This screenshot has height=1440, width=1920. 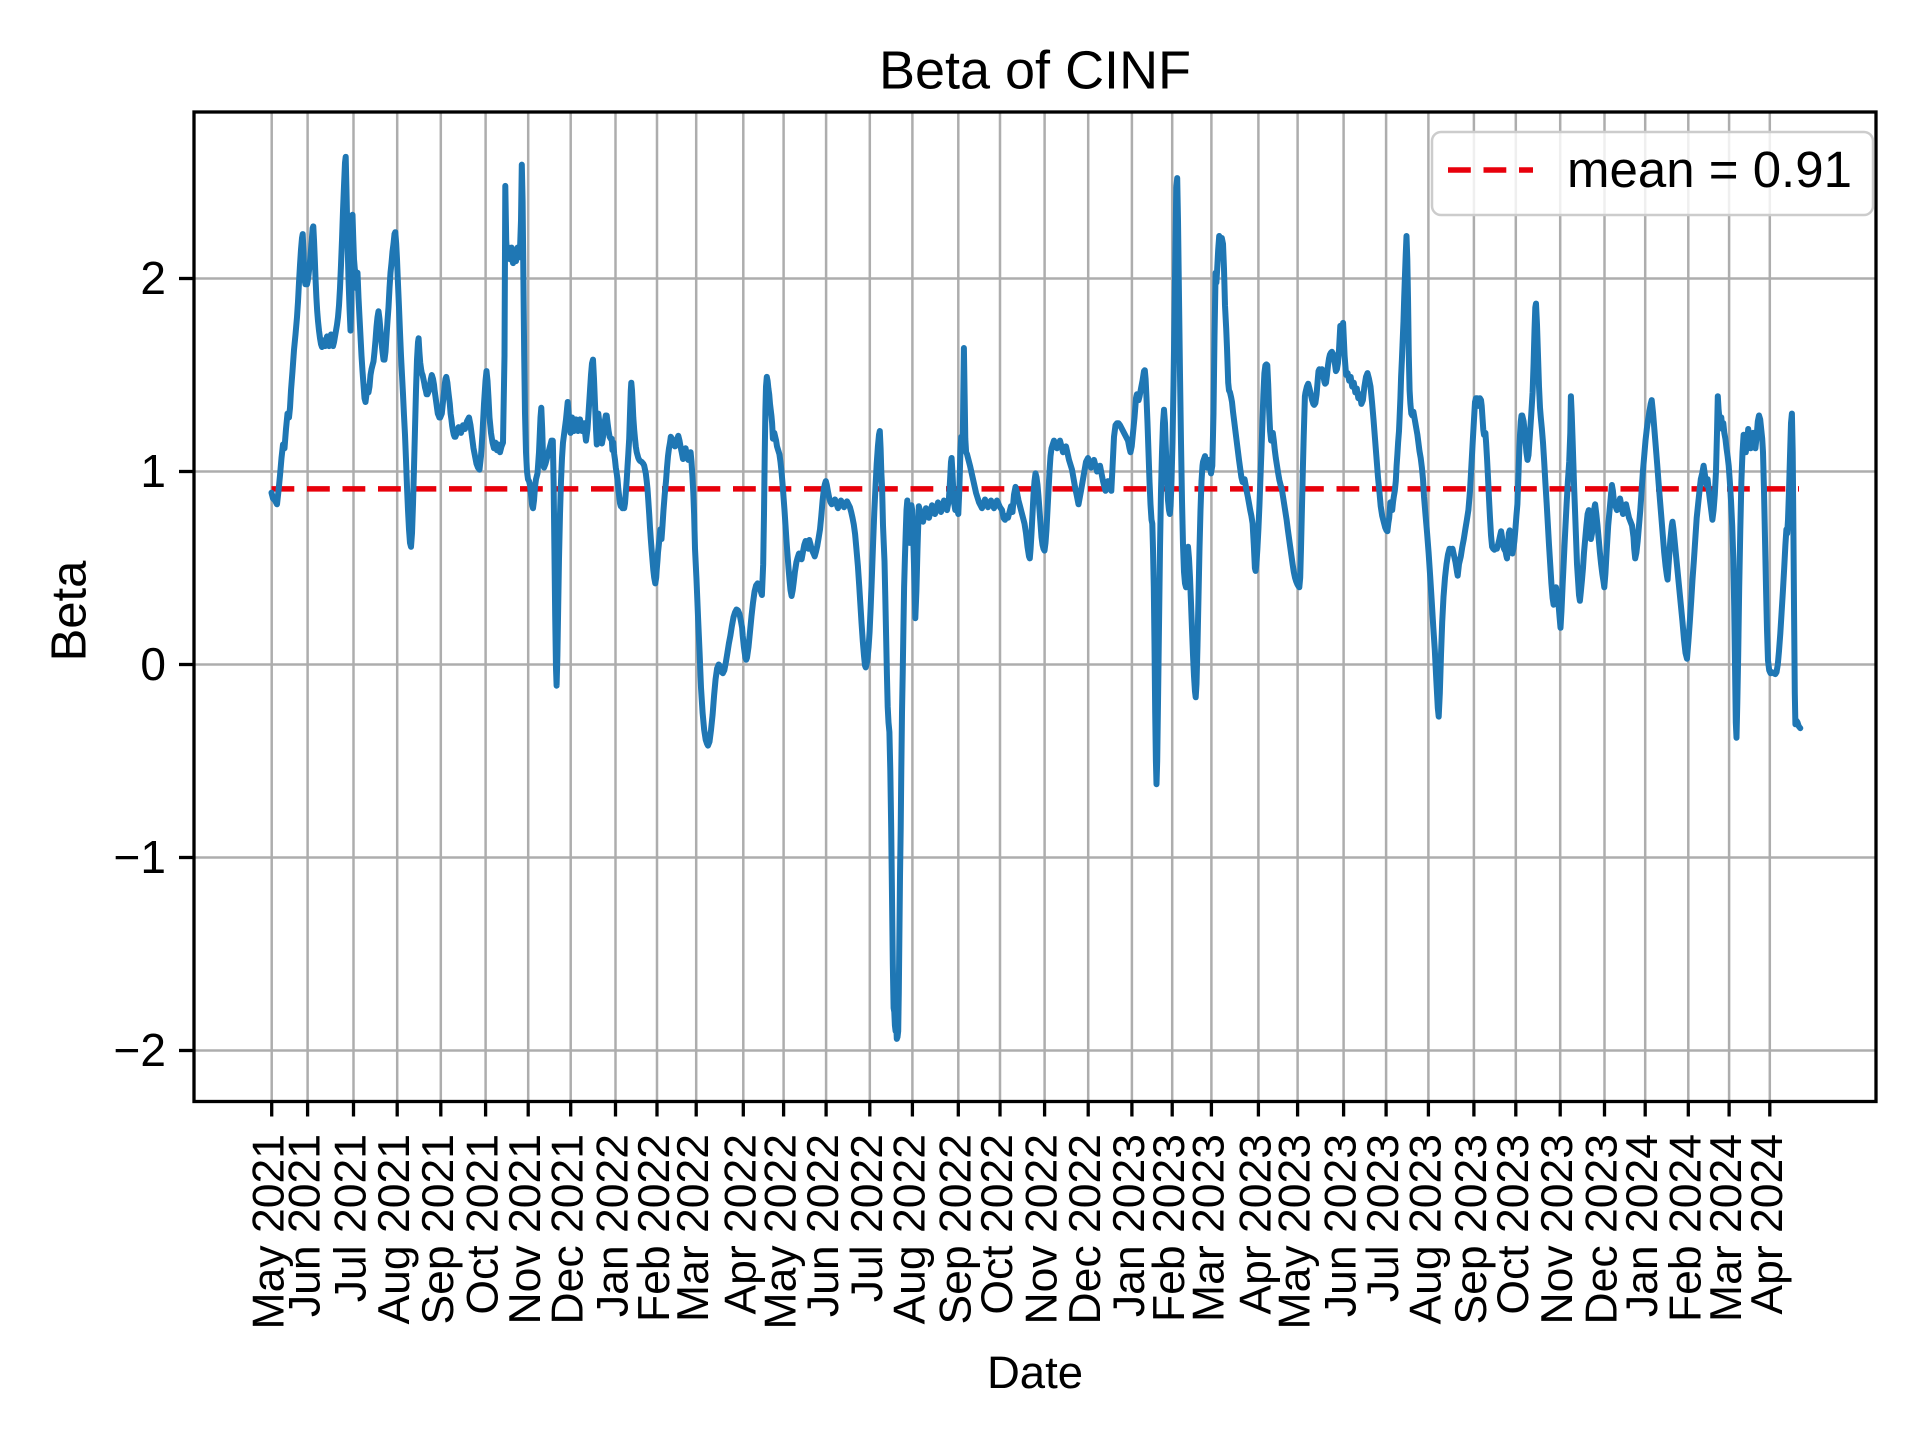 What do you see at coordinates (1602, 1229) in the screenshot?
I see `svg-text: Dec 2023` at bounding box center [1602, 1229].